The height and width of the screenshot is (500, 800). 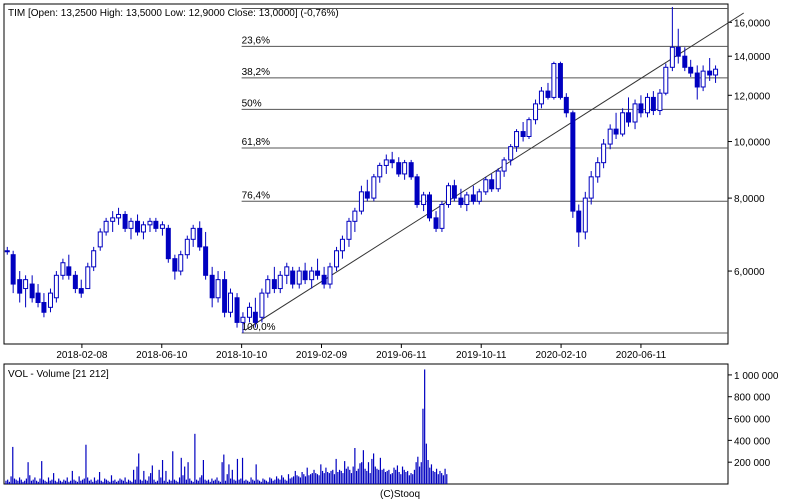 What do you see at coordinates (749, 272) in the screenshot?
I see `price-y-tick-label: 6,0000` at bounding box center [749, 272].